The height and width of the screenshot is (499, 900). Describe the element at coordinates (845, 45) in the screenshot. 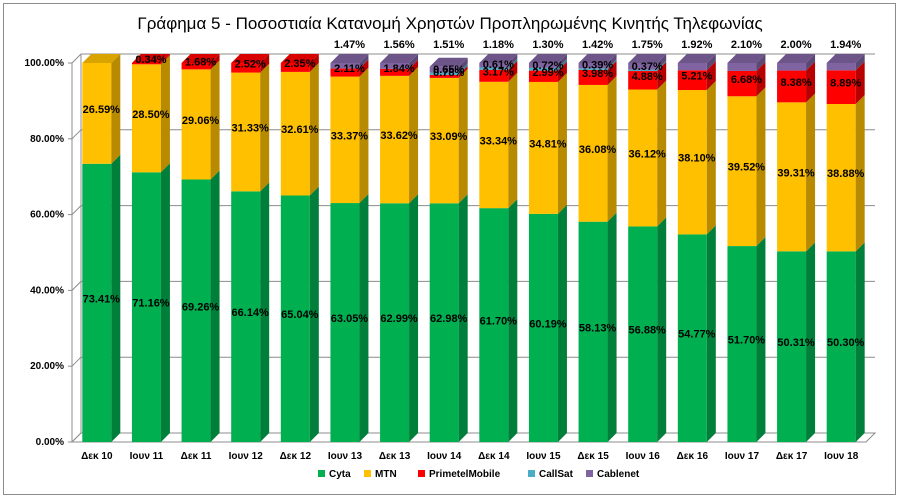

I see `data-label-cablenet: 1.94%` at that location.